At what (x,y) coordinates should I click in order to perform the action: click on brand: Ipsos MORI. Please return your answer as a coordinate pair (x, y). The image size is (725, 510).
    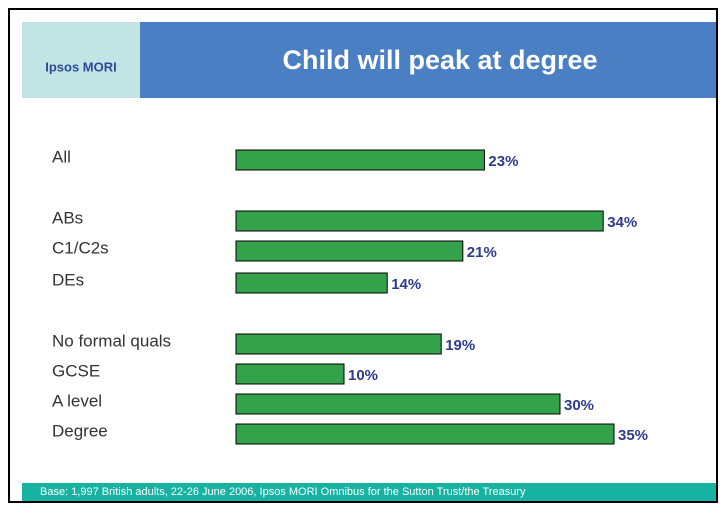
    Looking at the image, I should click on (81, 66).